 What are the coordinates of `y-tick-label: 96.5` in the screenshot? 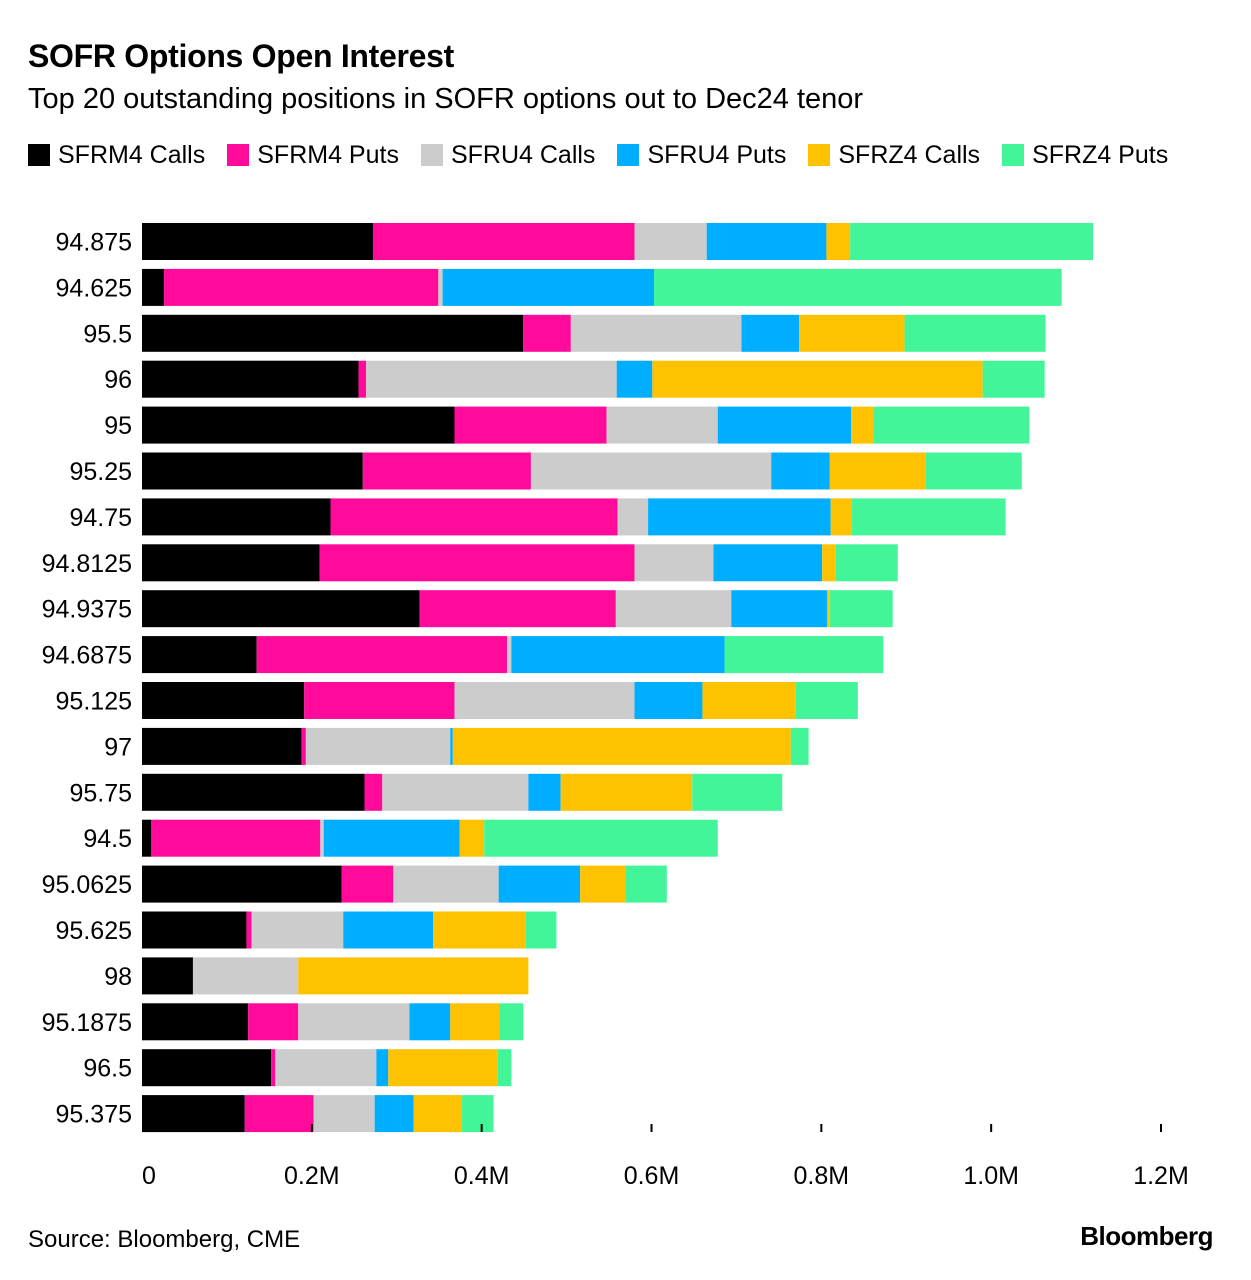 It's located at (107, 1069).